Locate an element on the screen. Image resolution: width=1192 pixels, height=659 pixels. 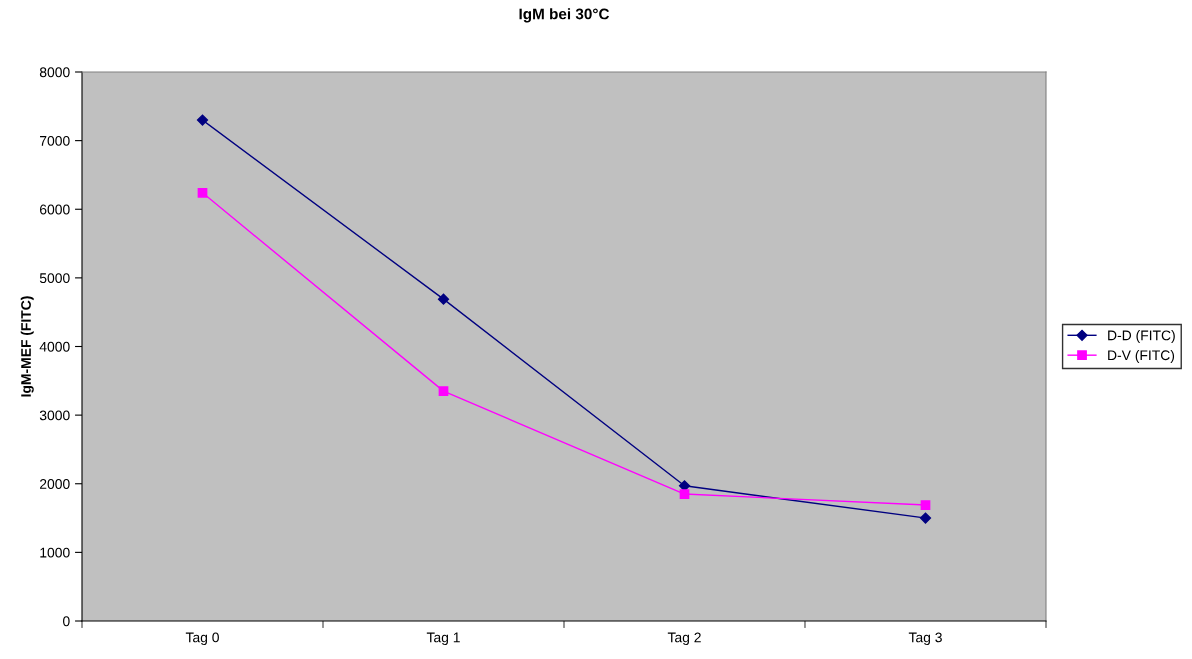
y-tick-label: 2000 is located at coordinates (55, 484).